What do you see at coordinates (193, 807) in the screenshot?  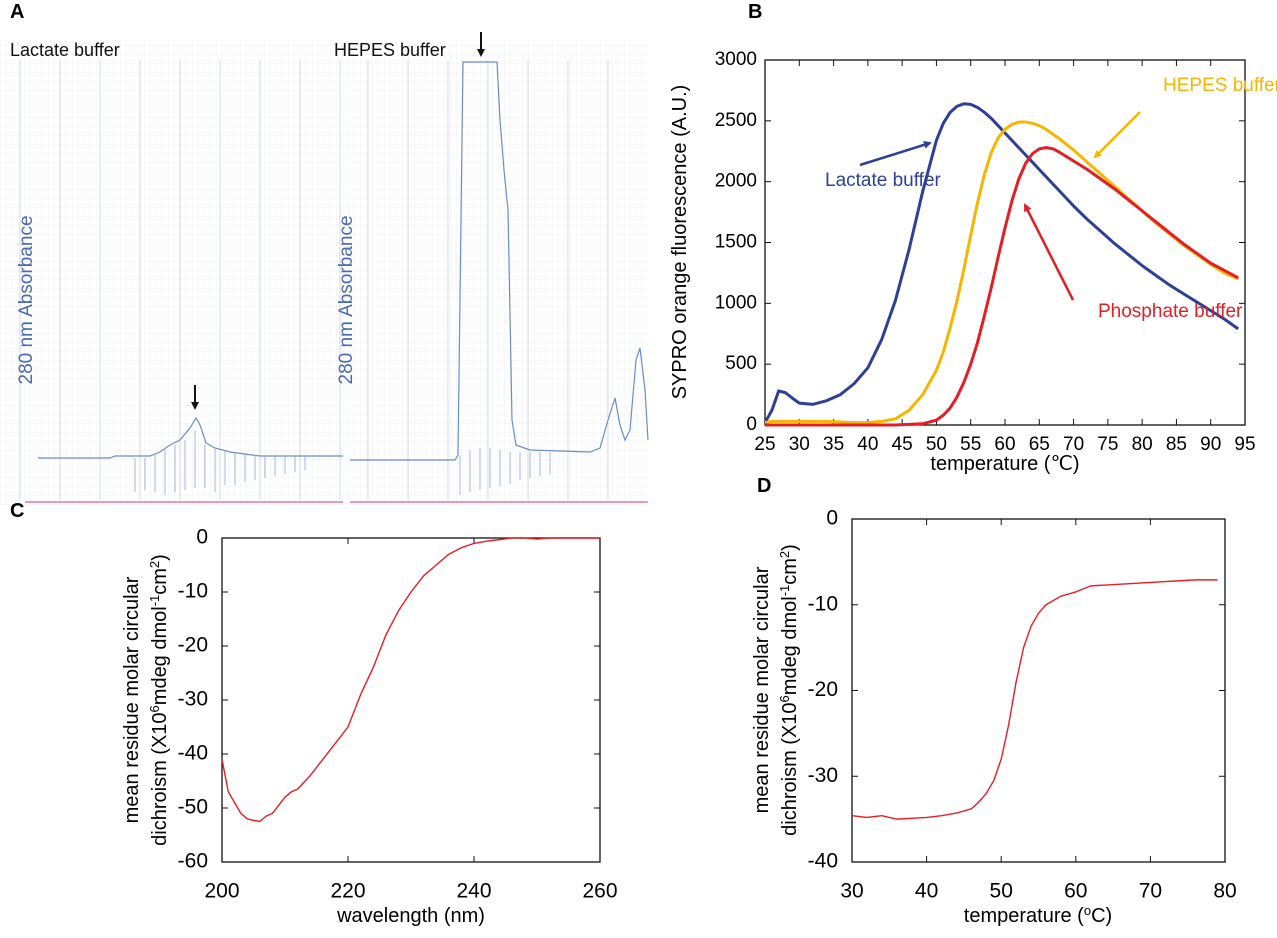 I see `y-tick-label: -50` at bounding box center [193, 807].